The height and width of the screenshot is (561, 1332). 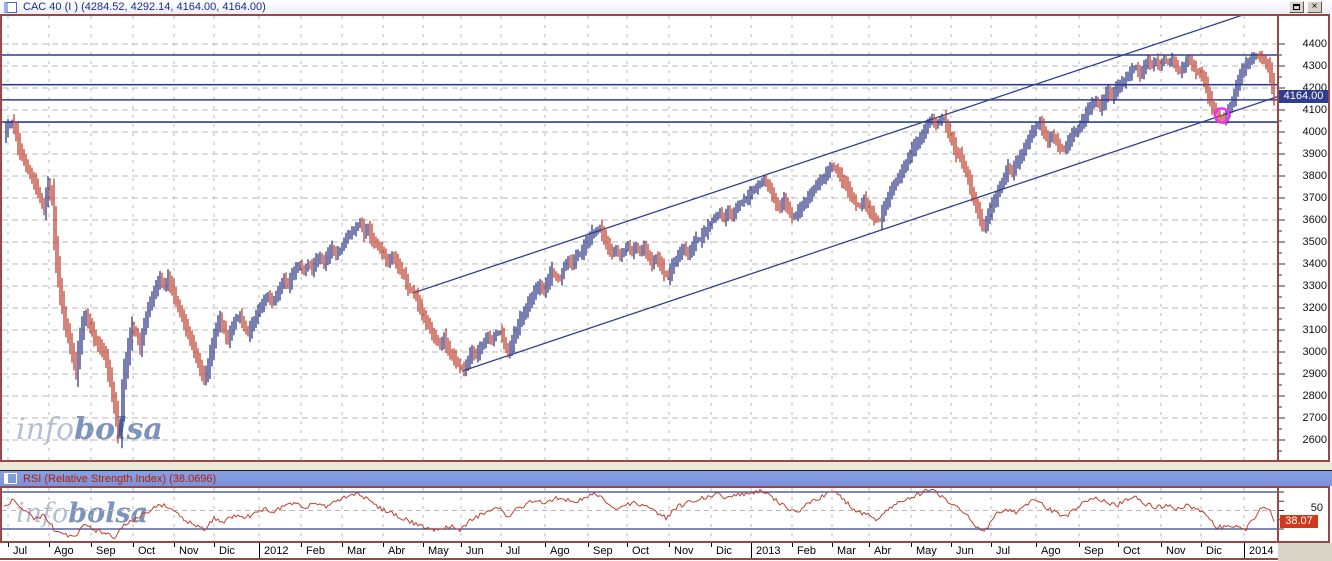 I want to click on maximize-button, so click(x=1296, y=7).